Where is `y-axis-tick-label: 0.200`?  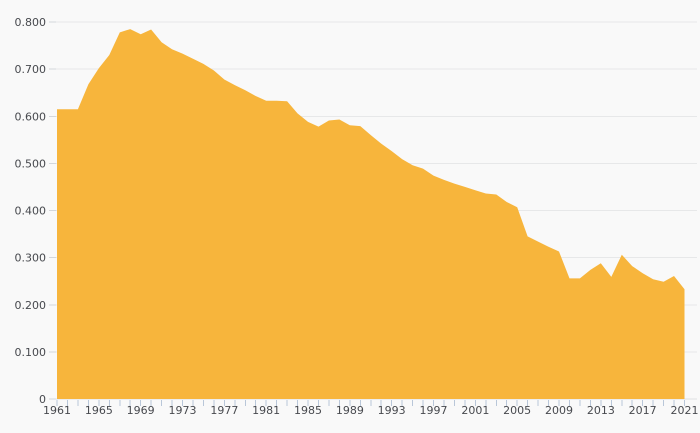 y-axis-tick-label: 0.200 is located at coordinates (31, 305).